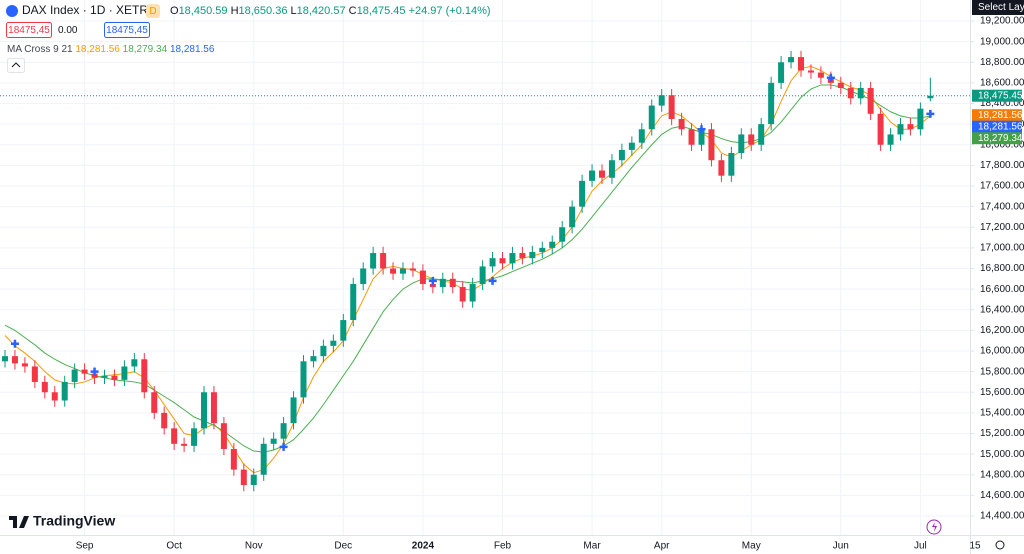 The width and height of the screenshot is (1024, 554). Describe the element at coordinates (975, 546) in the screenshot. I see `x-tick-label: 15` at that location.